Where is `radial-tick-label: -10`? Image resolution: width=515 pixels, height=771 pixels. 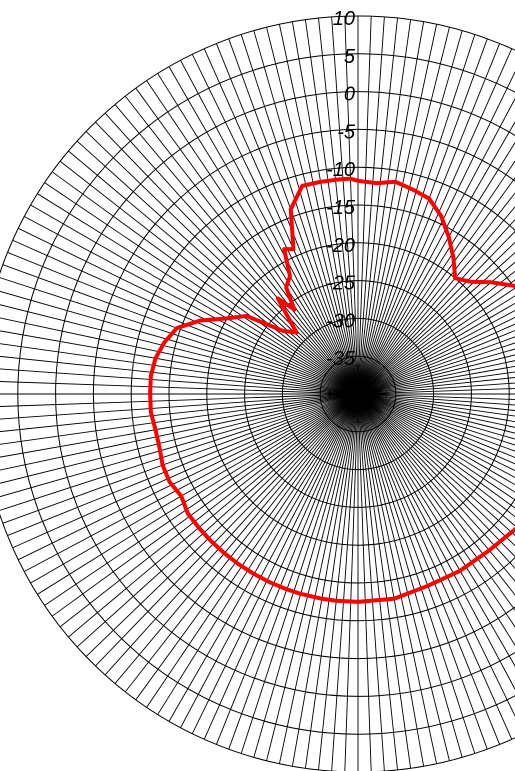
radial-tick-label: -10 is located at coordinates (340, 170).